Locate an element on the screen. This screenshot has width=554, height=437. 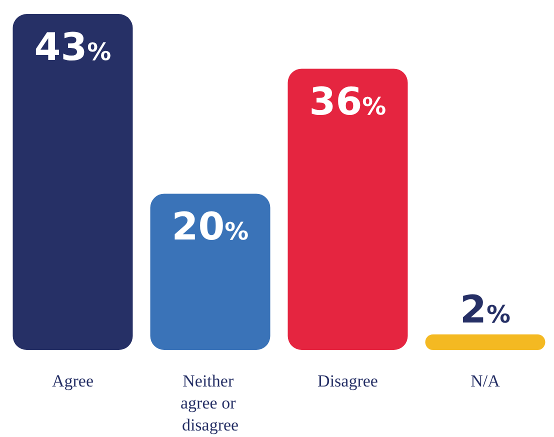
data-label: 43% is located at coordinates (73, 47).